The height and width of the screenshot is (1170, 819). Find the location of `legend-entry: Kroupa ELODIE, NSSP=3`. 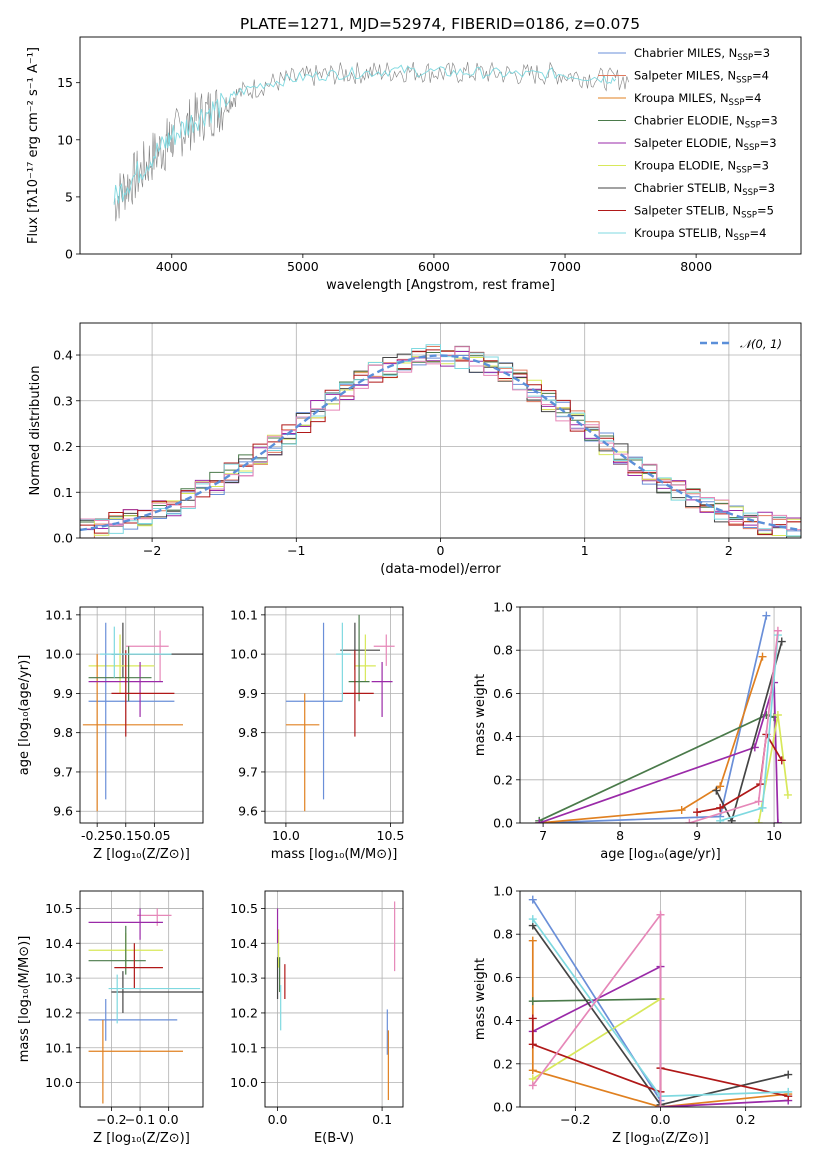

legend-entry: Kroupa ELODIE, NSSP=3 is located at coordinates (701, 167).